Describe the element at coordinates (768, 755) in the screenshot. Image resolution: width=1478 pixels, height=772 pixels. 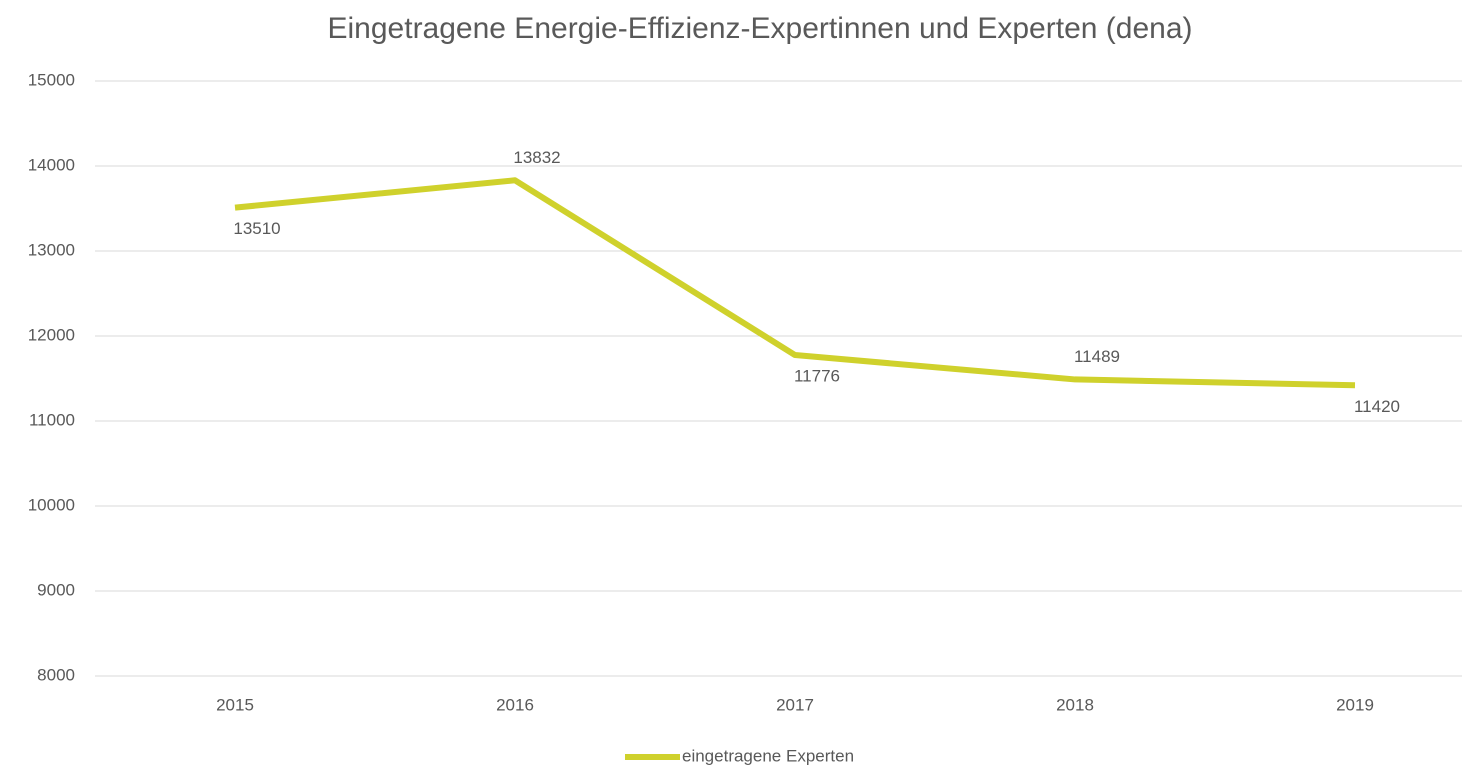
I see `legend-label: eingetragene Experten` at that location.